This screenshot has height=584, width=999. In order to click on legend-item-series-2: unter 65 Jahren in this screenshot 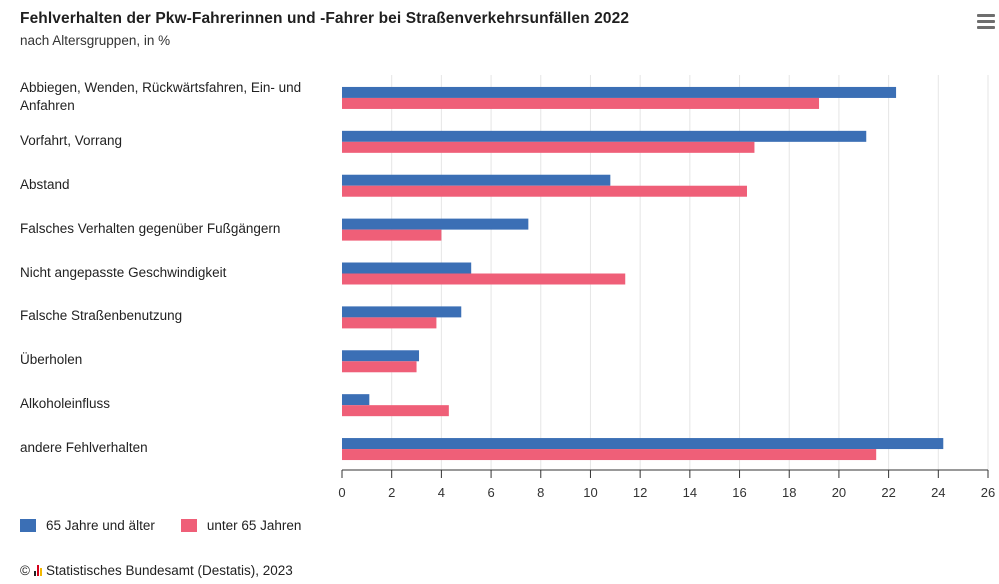, I will do `click(241, 525)`.